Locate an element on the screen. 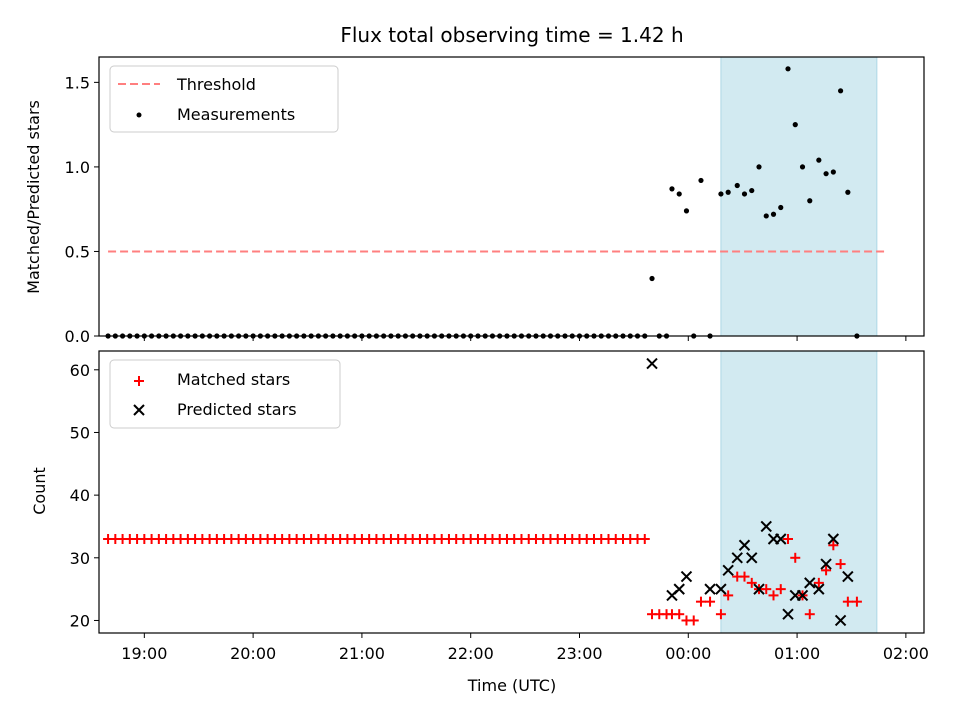 The height and width of the screenshot is (720, 960). y-tick-label: 60 is located at coordinates (80, 370).